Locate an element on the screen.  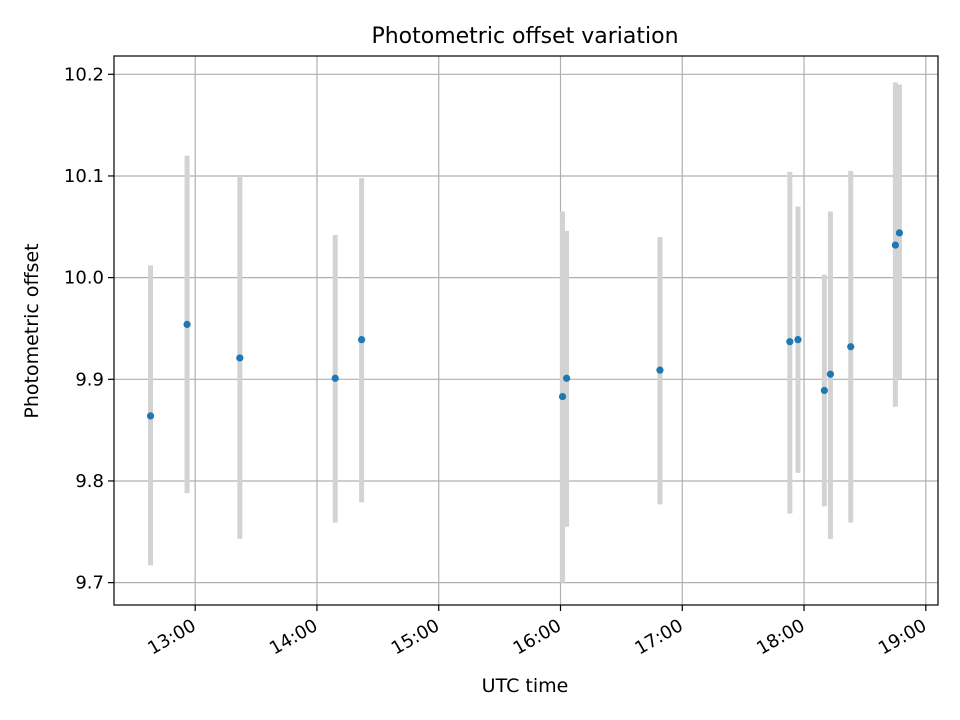
y-tick-label: 10.1 is located at coordinates (84, 176).